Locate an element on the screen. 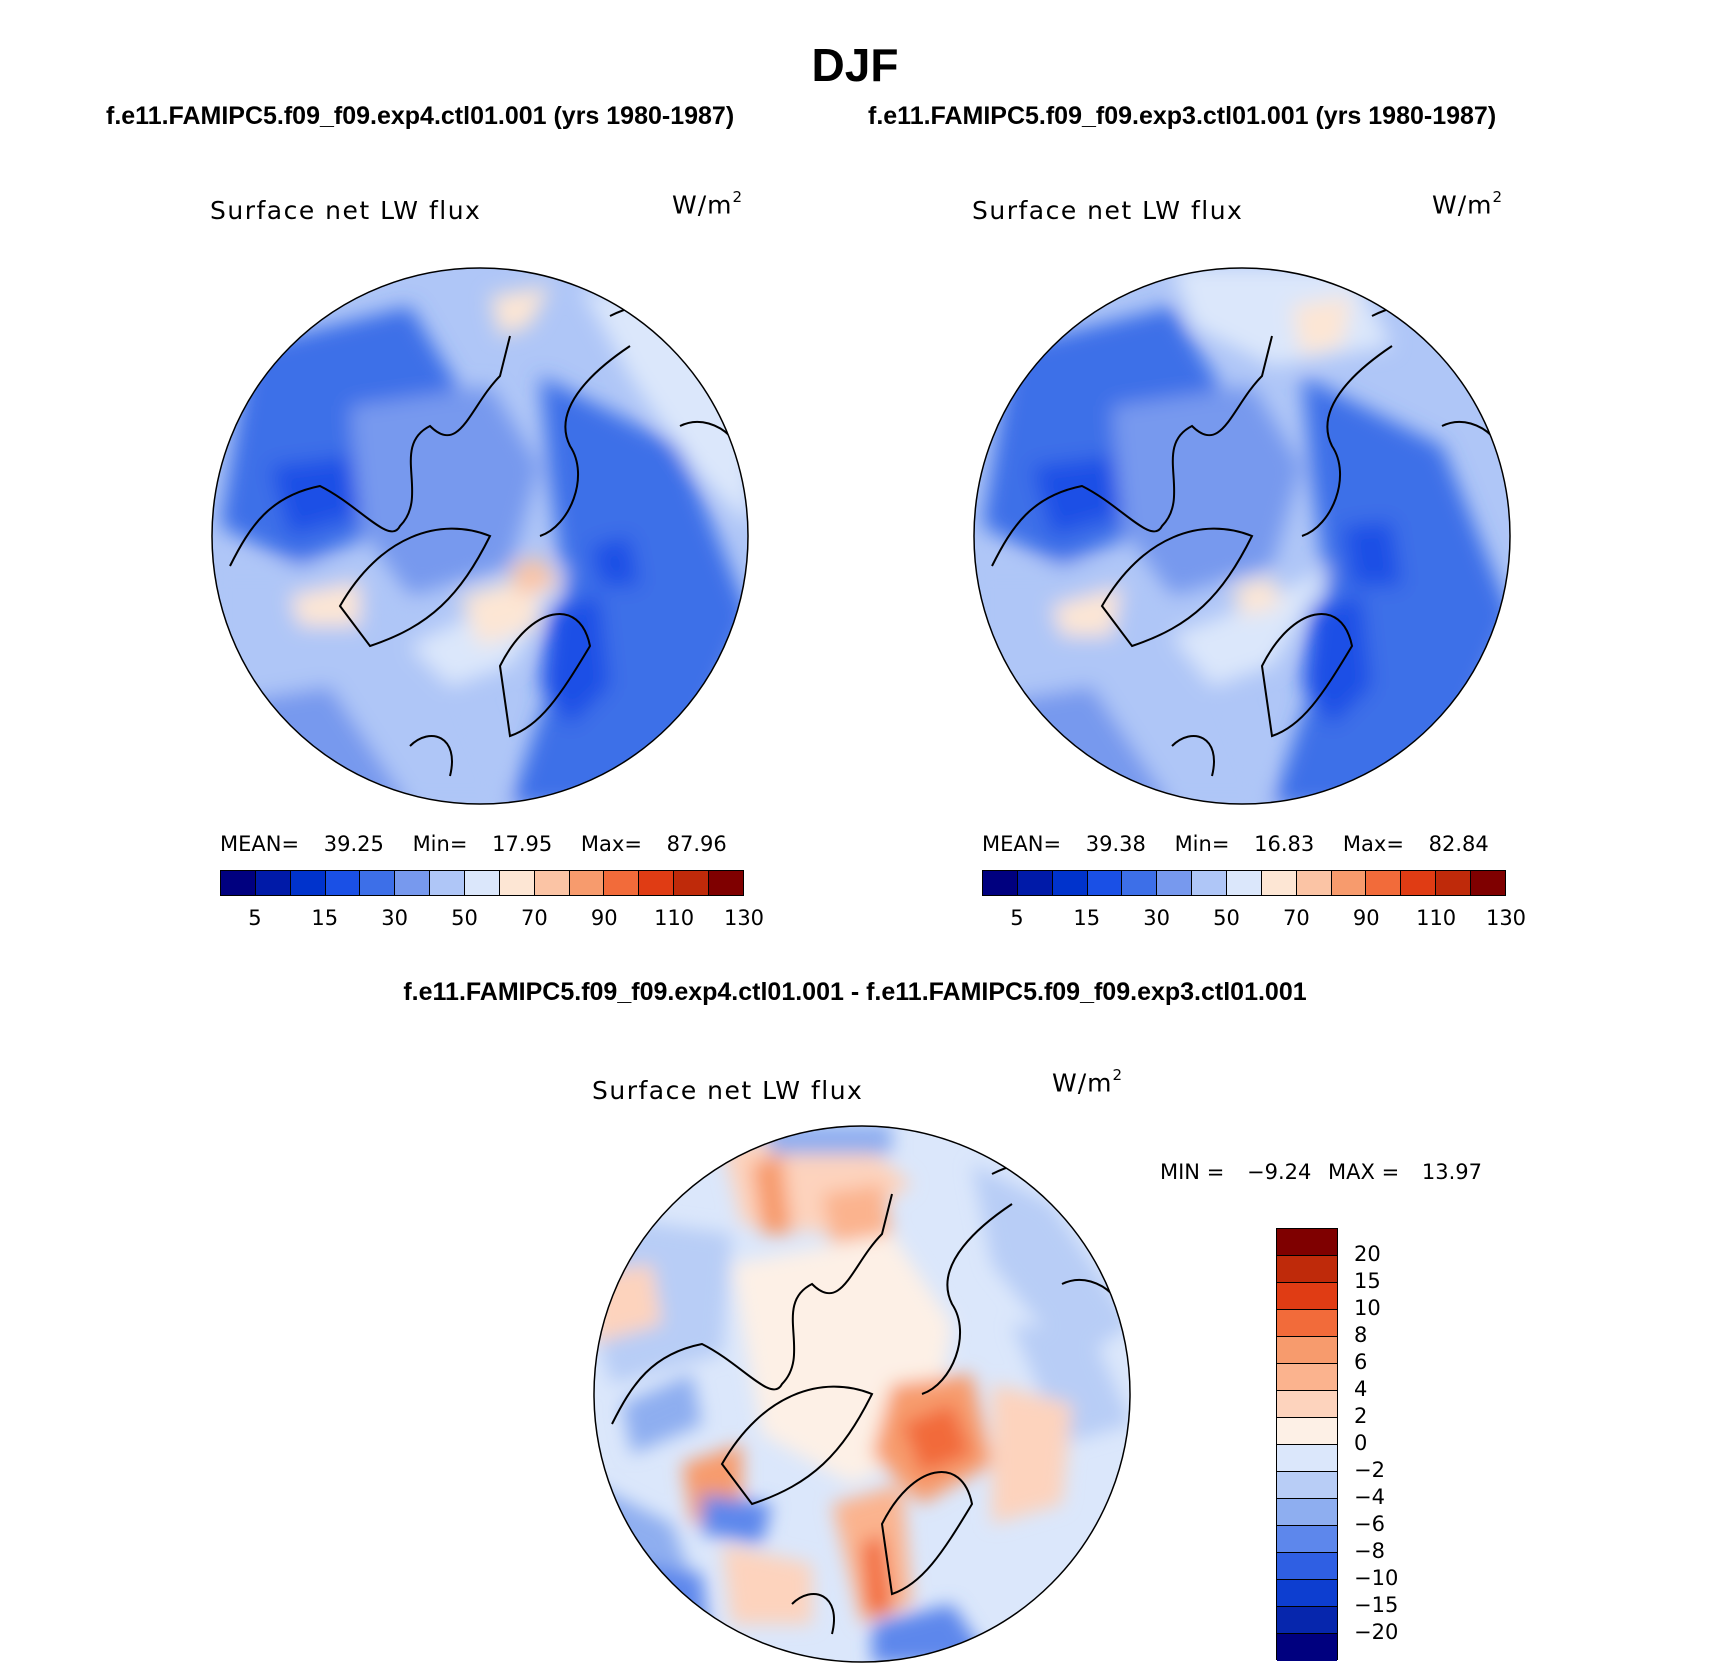  right-mean-value: 39.38 is located at coordinates (1115, 844).